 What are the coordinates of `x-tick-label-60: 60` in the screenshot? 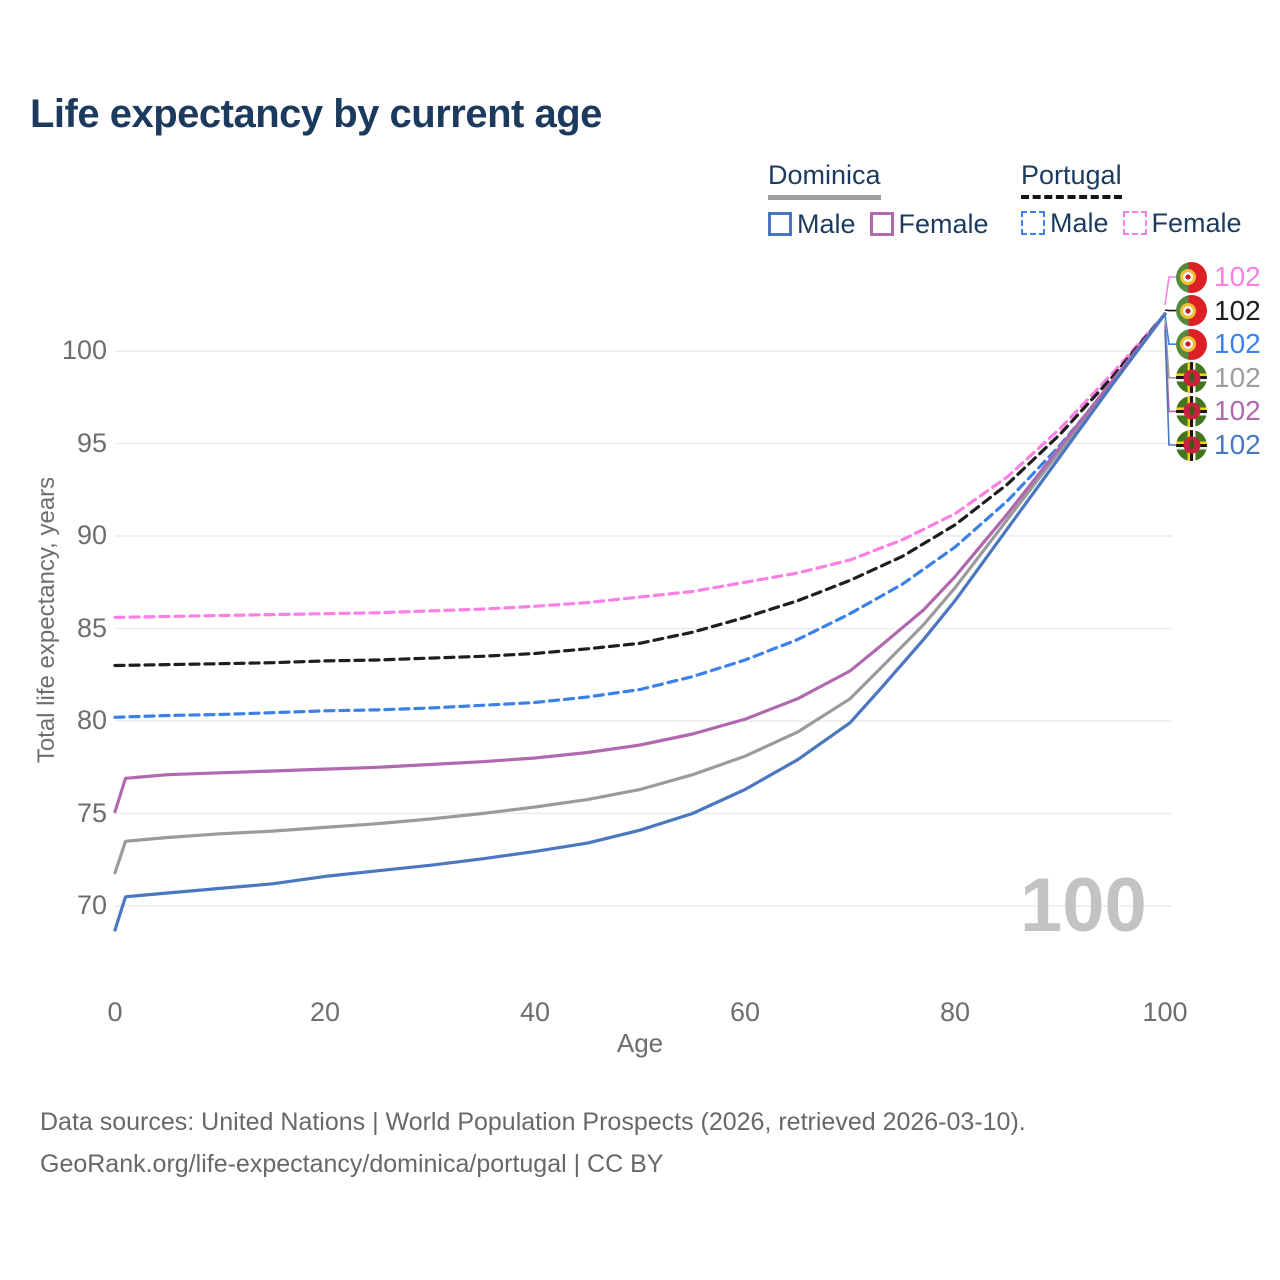 It's located at (745, 1012).